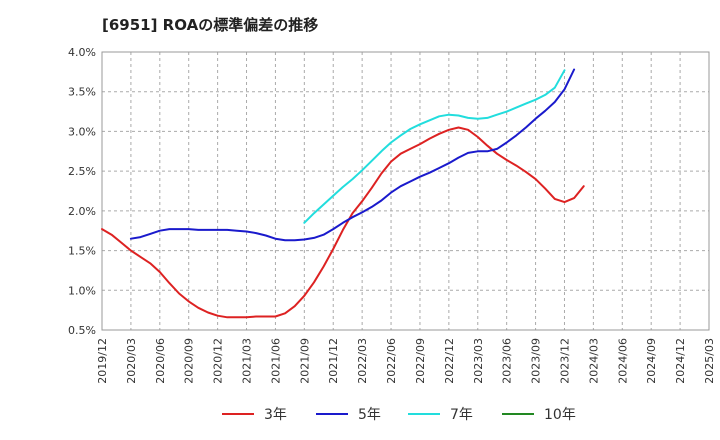 The width and height of the screenshot is (720, 440). Describe the element at coordinates (102, 361) in the screenshot. I see `x-tick-label: 2019/12` at that location.